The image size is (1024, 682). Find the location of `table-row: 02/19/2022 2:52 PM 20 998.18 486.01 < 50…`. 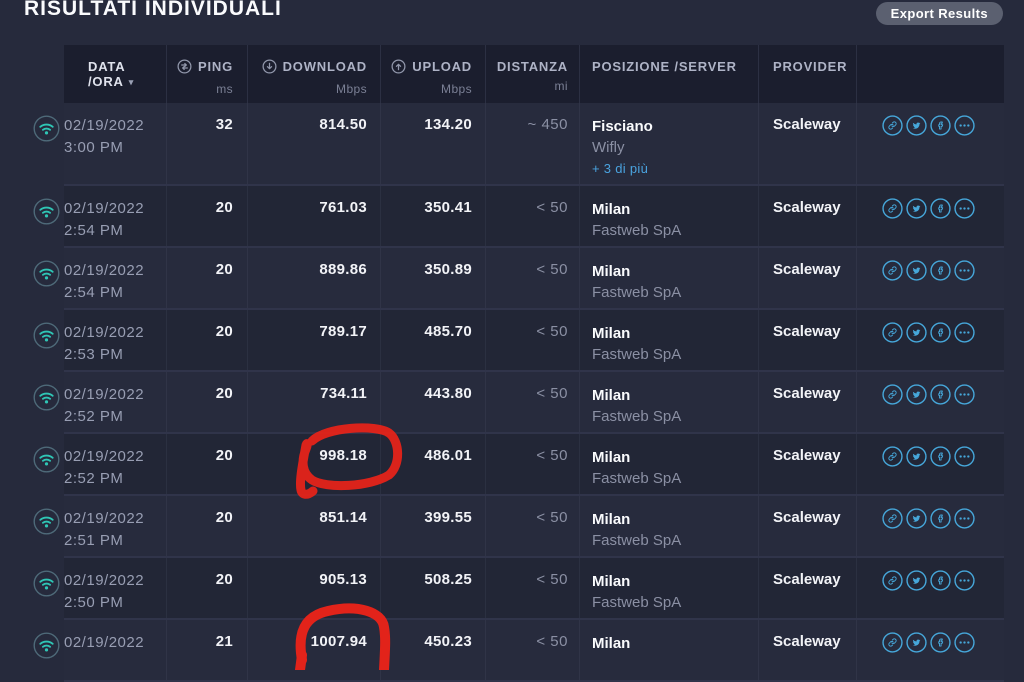

table-row: 02/19/2022 2:52 PM 20 998.18 486.01 < 50… is located at coordinates (514, 465).